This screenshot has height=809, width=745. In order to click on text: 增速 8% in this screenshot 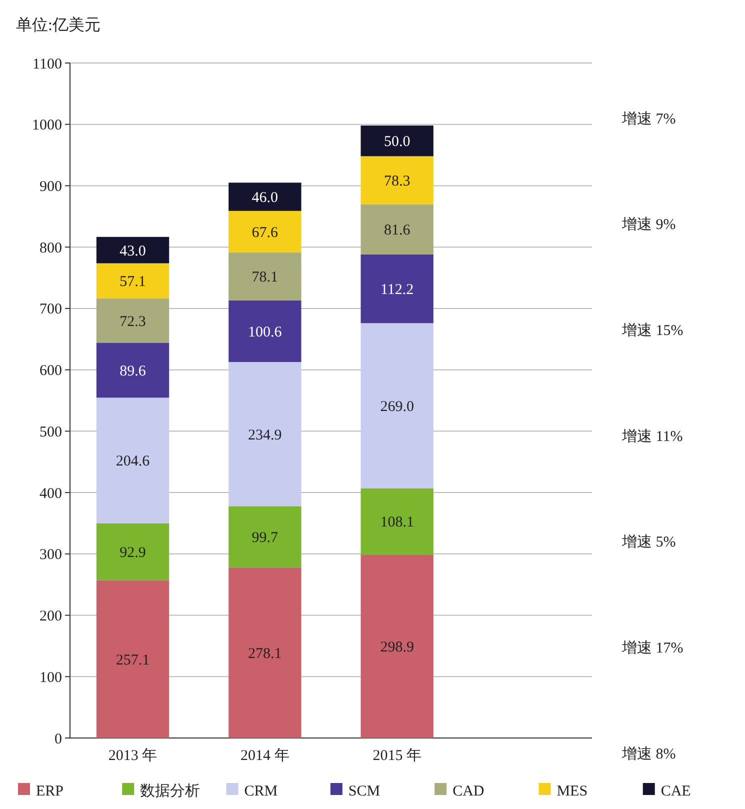, I will do `click(648, 753)`.